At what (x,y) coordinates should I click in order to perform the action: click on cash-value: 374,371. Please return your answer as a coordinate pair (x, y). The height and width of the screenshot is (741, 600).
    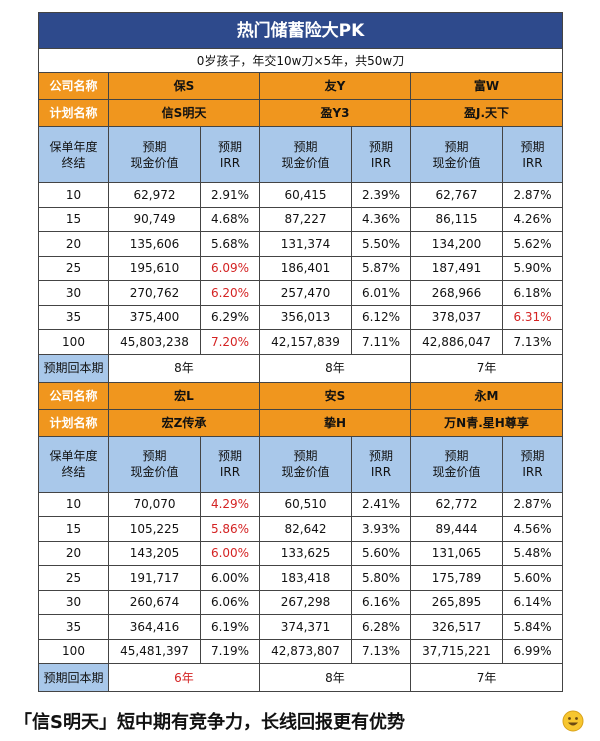
    Looking at the image, I should click on (305, 627).